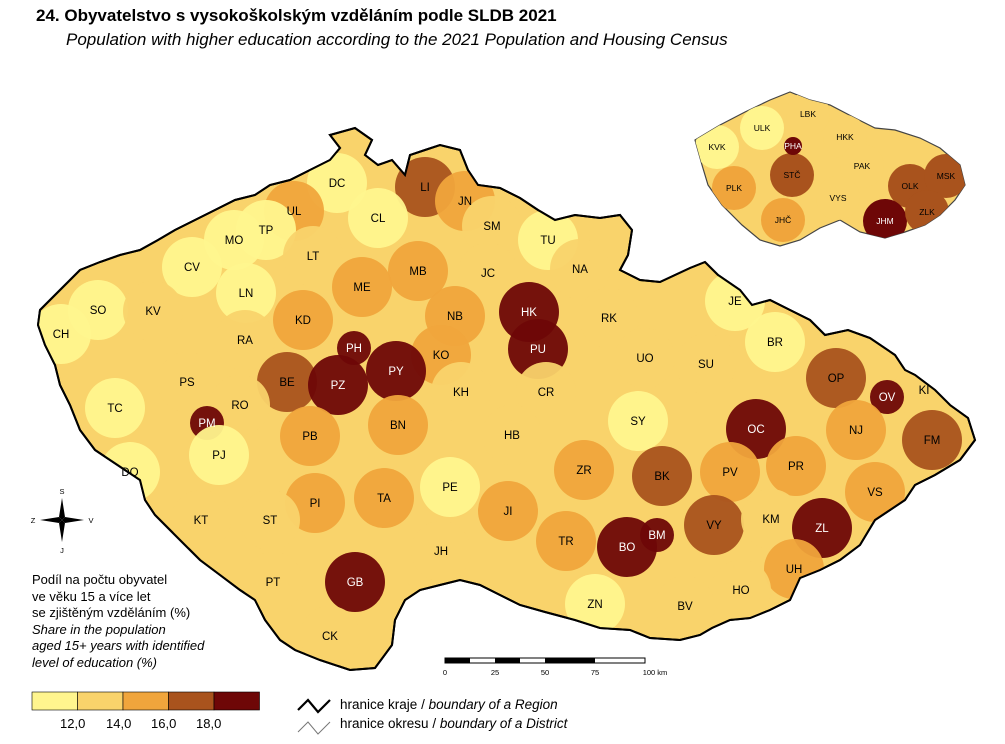  What do you see at coordinates (503, 723) in the screenshot?
I see `district-boundary-en: boundary of a District` at bounding box center [503, 723].